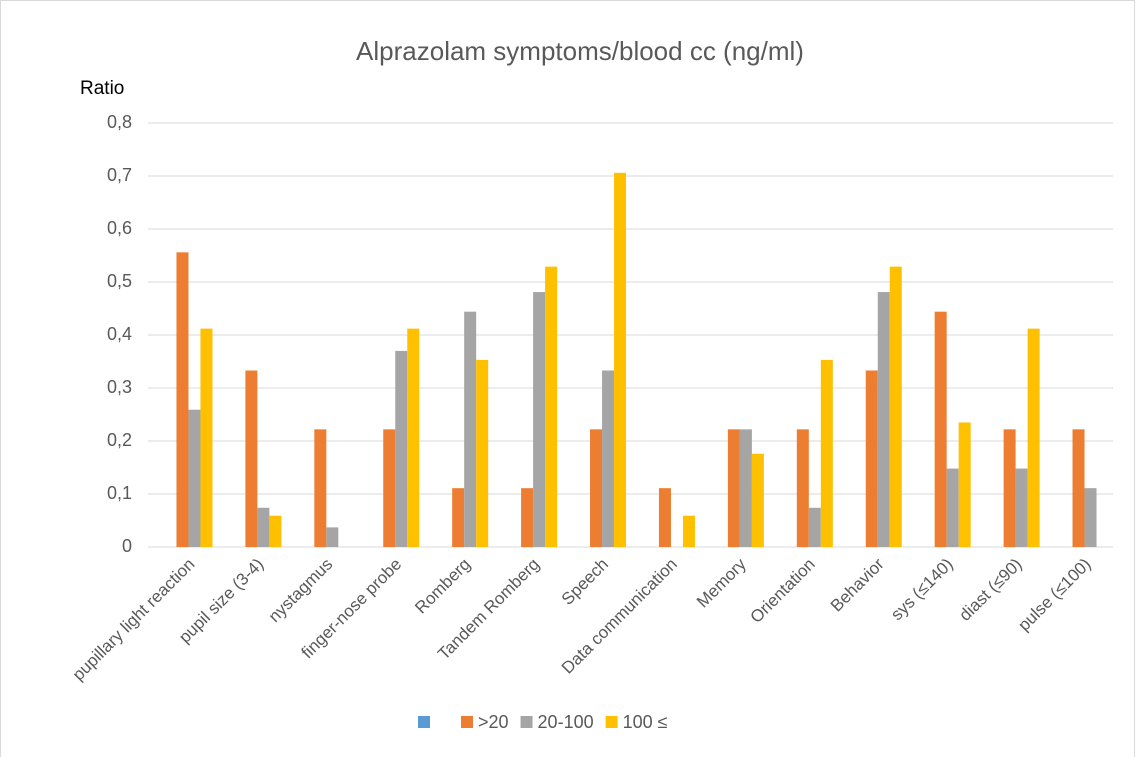 The height and width of the screenshot is (757, 1139). I want to click on legend-label: 100 ≤, so click(645, 722).